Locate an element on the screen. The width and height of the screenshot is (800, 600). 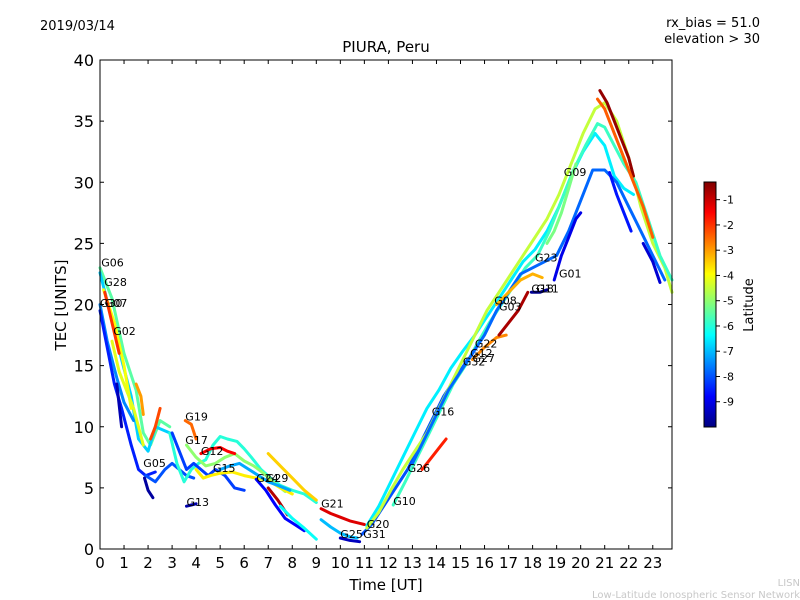
x-tick-label: 21 is located at coordinates (604, 563).